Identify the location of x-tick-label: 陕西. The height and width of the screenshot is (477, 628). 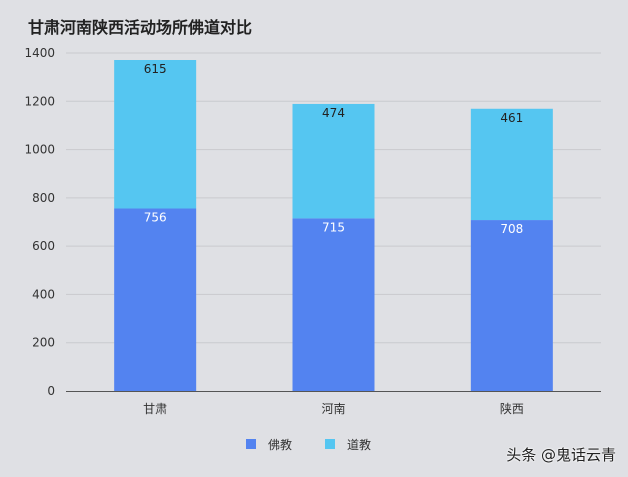
(512, 408).